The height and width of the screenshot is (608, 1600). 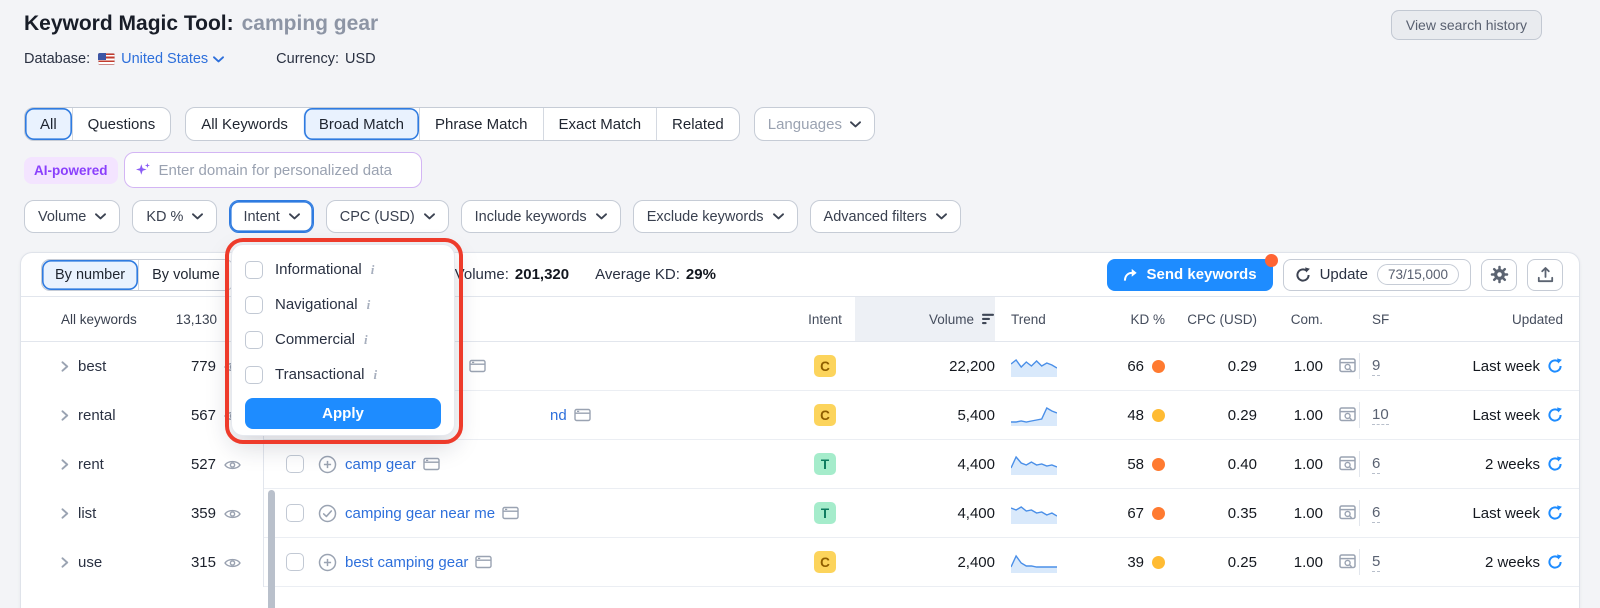 I want to click on tab-questions: Questions, so click(x=121, y=124).